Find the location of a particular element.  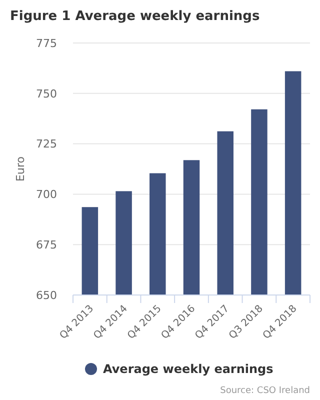

y-tick-label: 700 is located at coordinates (46, 195).